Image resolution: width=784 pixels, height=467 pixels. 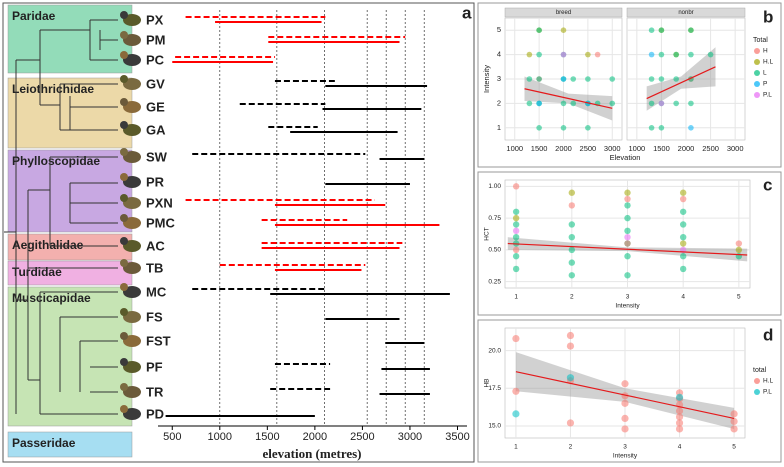 I want to click on family-name: Phylloscopidae, so click(x=56, y=161).